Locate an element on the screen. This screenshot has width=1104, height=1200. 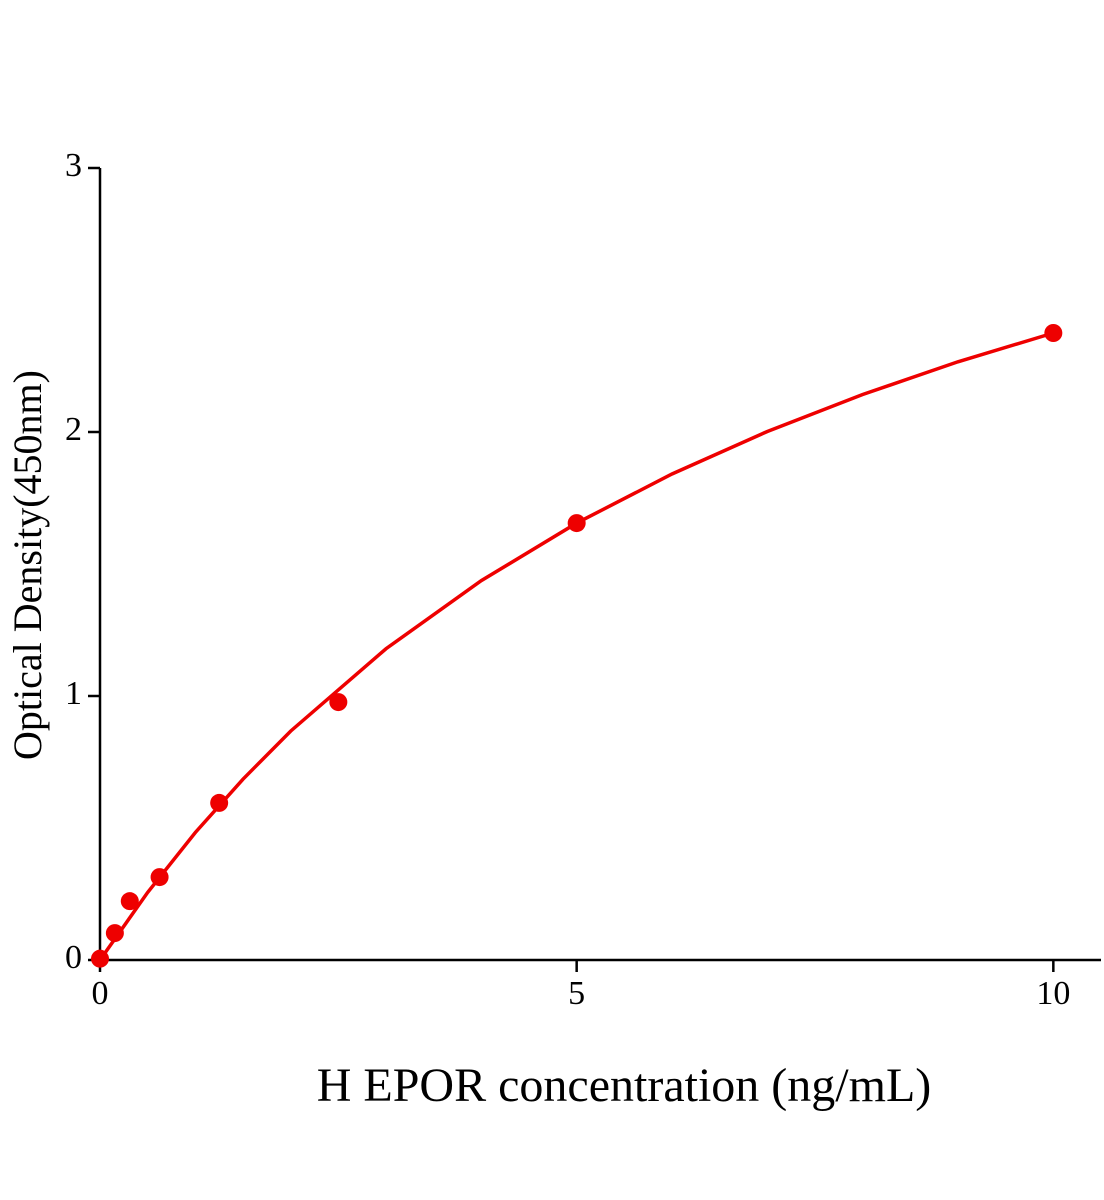
y-tick-label: 1 is located at coordinates (73, 693).